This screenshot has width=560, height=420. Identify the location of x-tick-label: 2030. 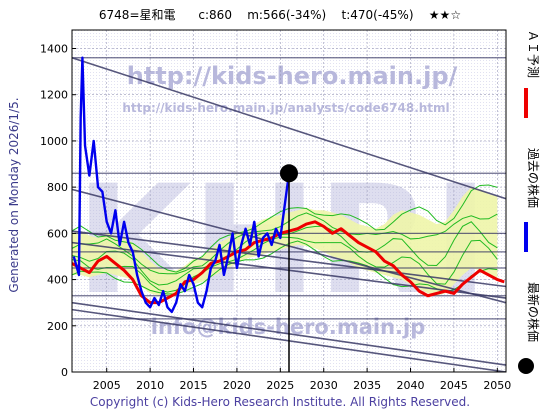
(324, 385).